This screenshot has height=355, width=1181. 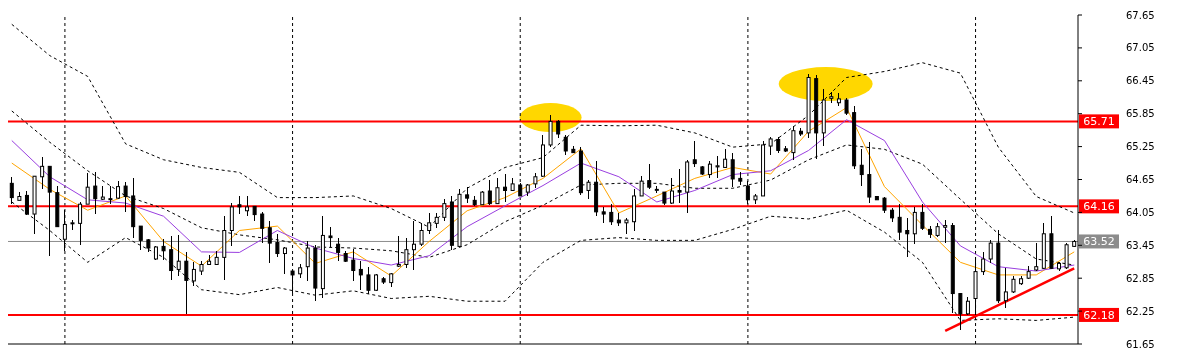 I want to click on y-tick-label: 67.65, so click(x=1140, y=15).